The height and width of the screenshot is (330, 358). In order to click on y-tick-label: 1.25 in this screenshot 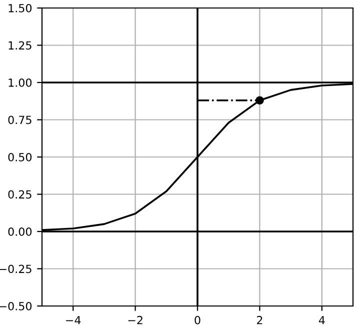, I will do `click(20, 45)`.